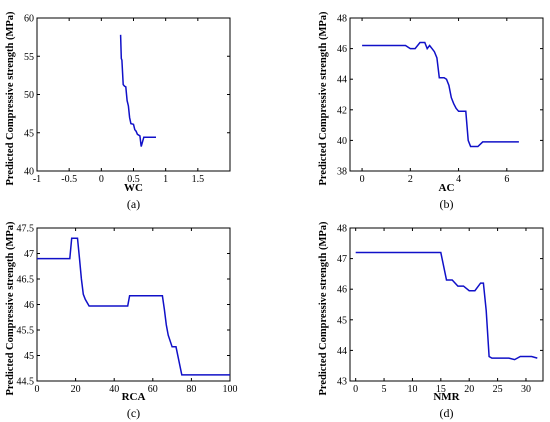 The image size is (550, 422). Describe the element at coordinates (133, 179) in the screenshot. I see `x-tick-label-a-3: 0.5` at that location.